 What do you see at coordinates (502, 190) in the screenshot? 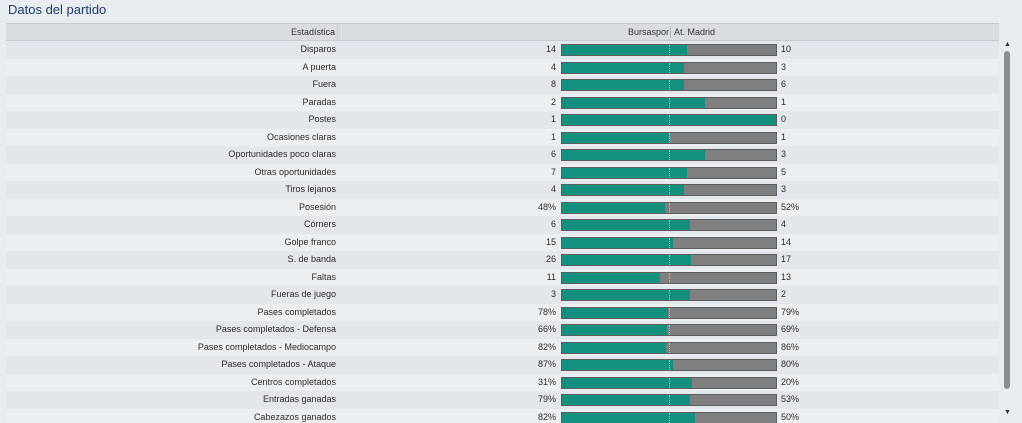
I see `table-row: Tiros lejanos 4 3` at bounding box center [502, 190].